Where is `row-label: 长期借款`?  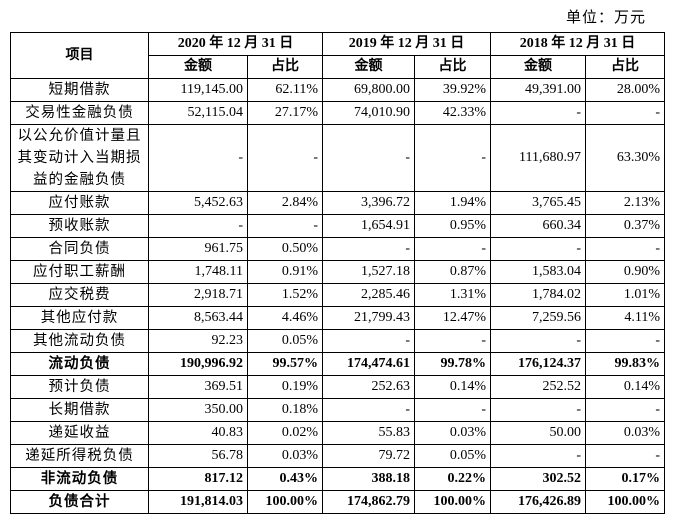
row-label: 长期借款 is located at coordinates (79, 410).